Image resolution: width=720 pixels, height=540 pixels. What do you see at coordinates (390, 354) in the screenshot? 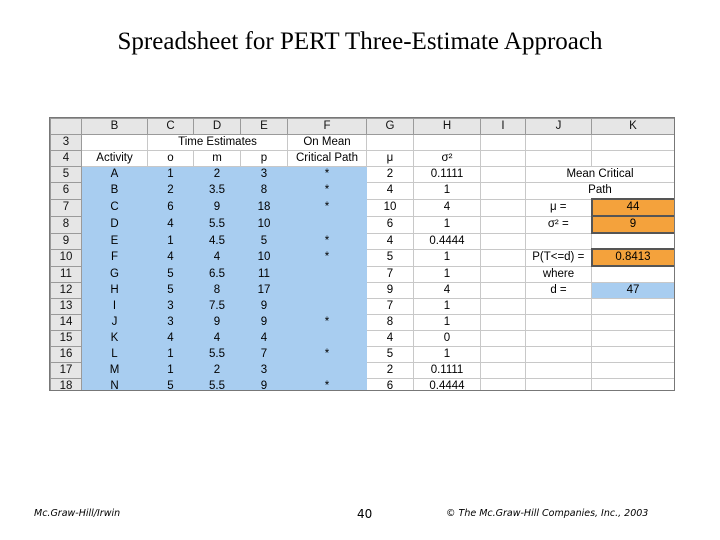
I see `mu-cell: 5` at bounding box center [390, 354].